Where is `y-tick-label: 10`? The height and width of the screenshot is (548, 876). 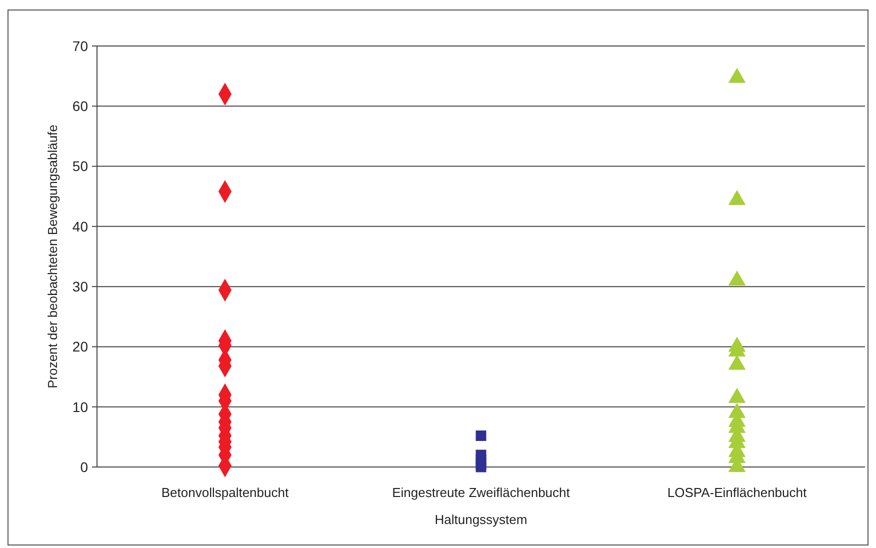 y-tick-label: 10 is located at coordinates (80, 406).